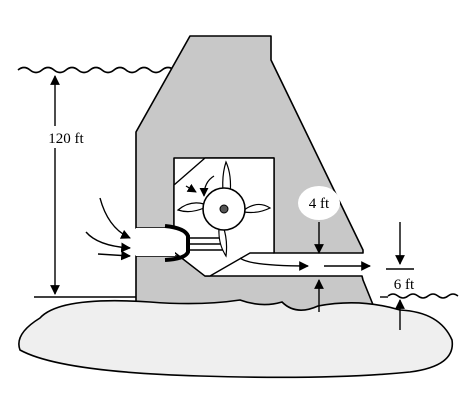 Image resolution: width=468 pixels, height=402 pixels. I want to click on pipe-height-label: 4 ft, so click(319, 204).